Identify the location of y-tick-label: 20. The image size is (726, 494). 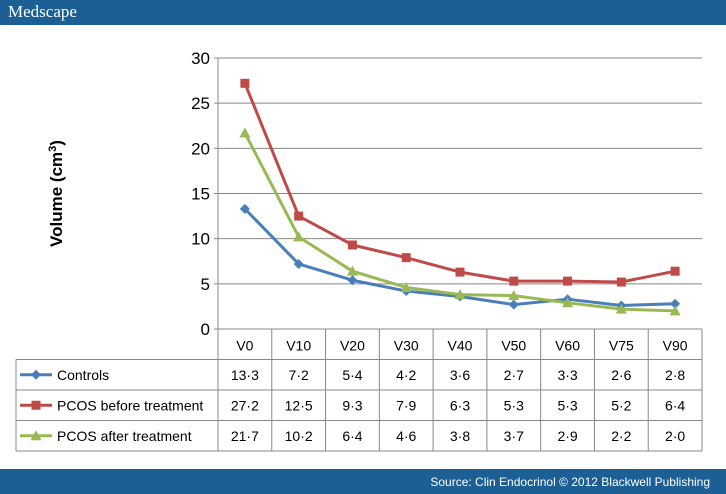
(200, 148).